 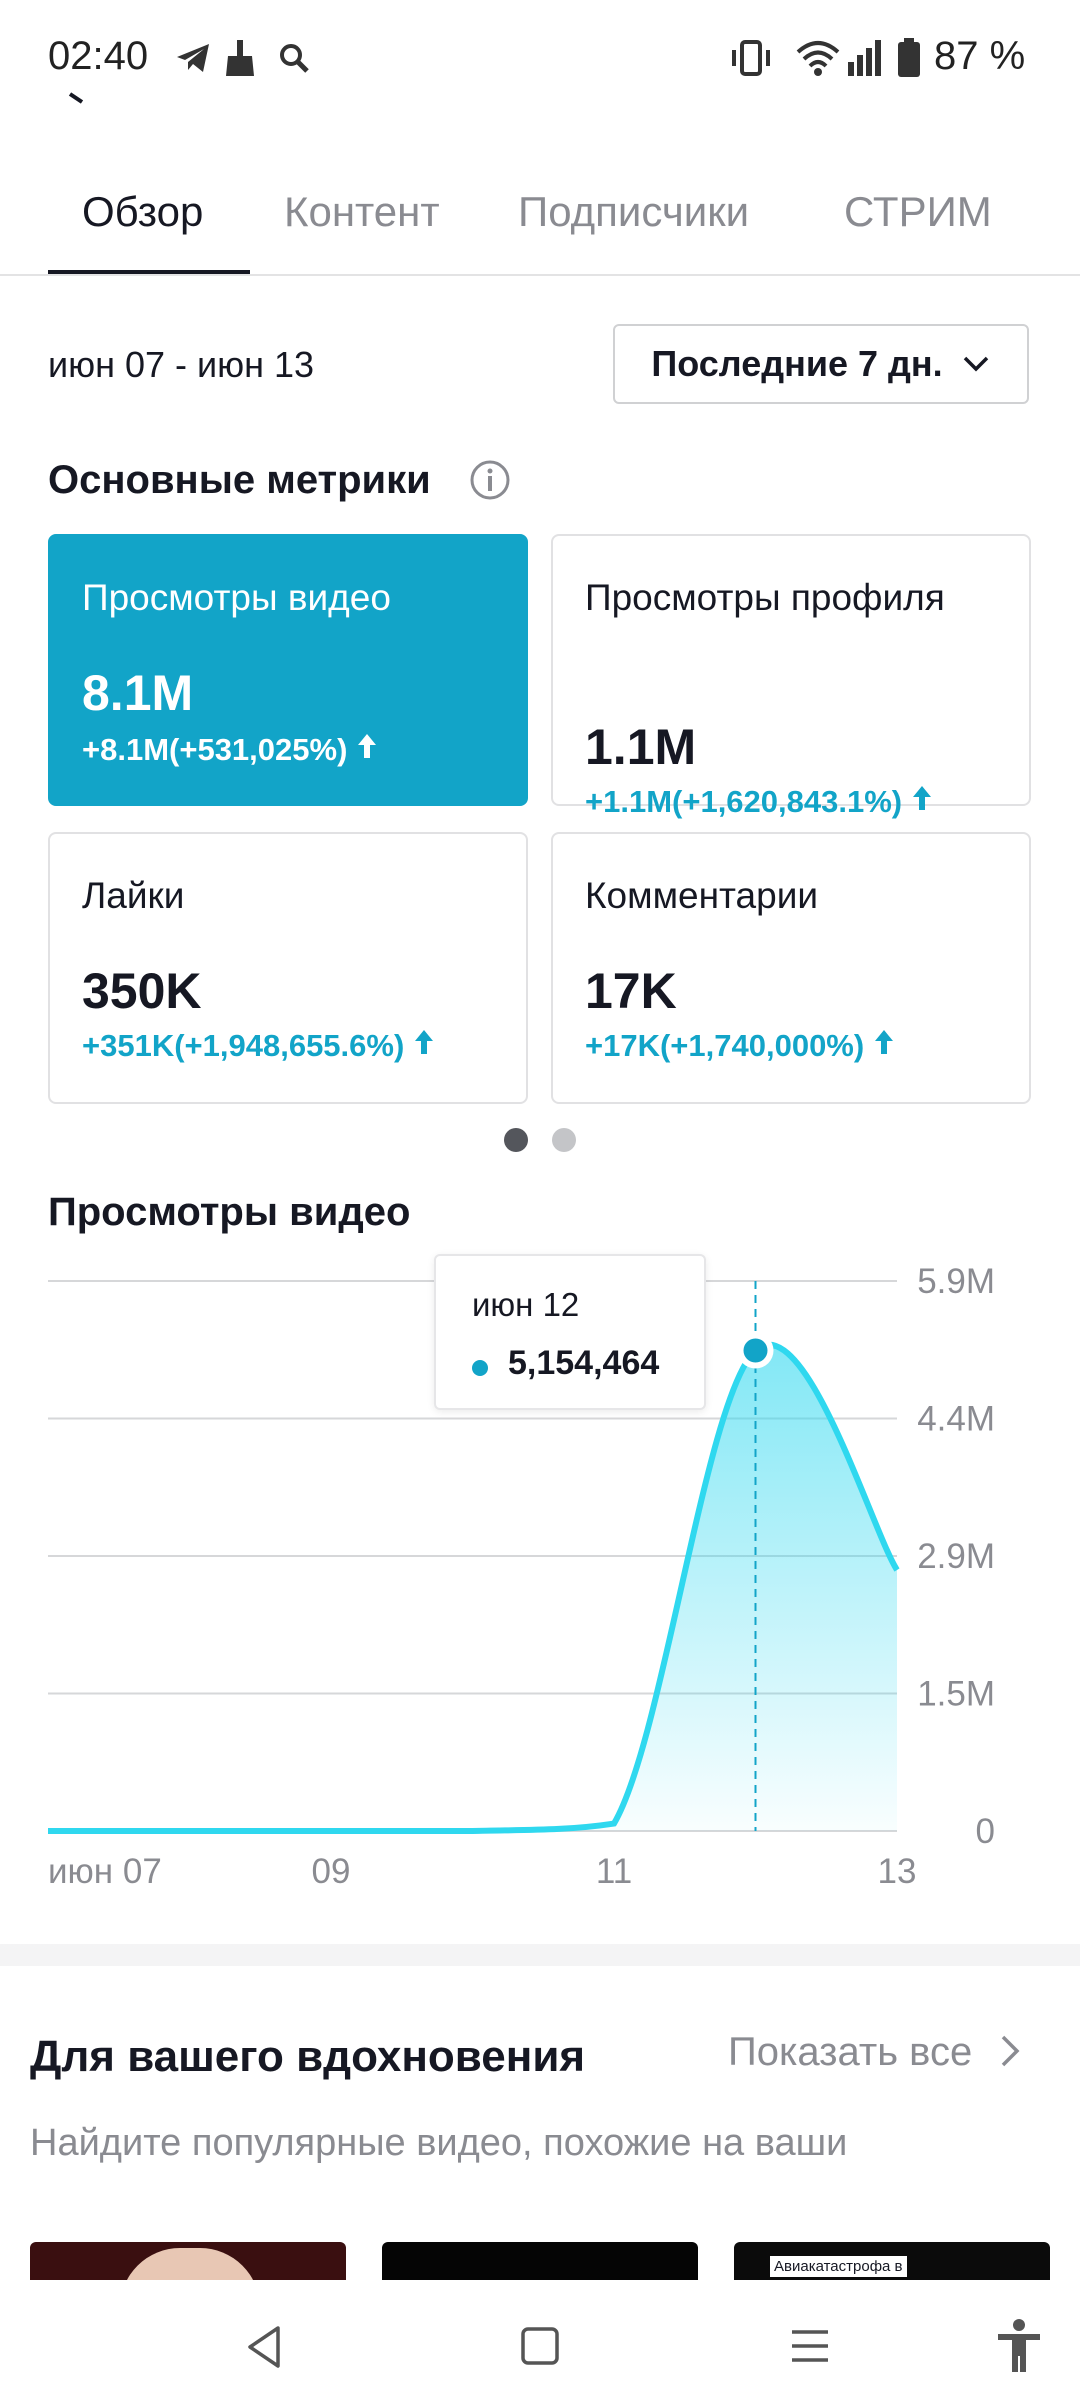 What do you see at coordinates (909, 57) in the screenshot?
I see `battery-icon` at bounding box center [909, 57].